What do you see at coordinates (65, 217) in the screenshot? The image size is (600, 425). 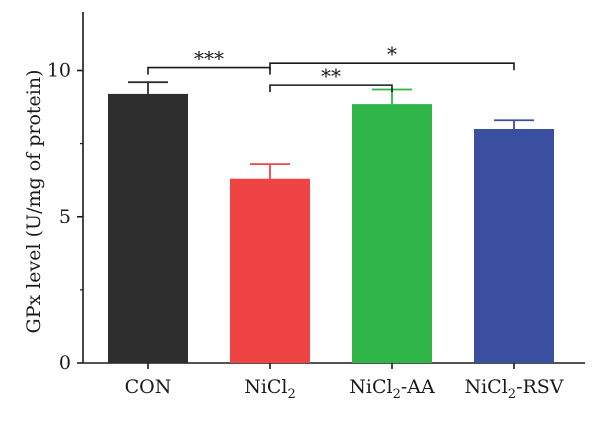 I see `y-tick-label: 5` at bounding box center [65, 217].